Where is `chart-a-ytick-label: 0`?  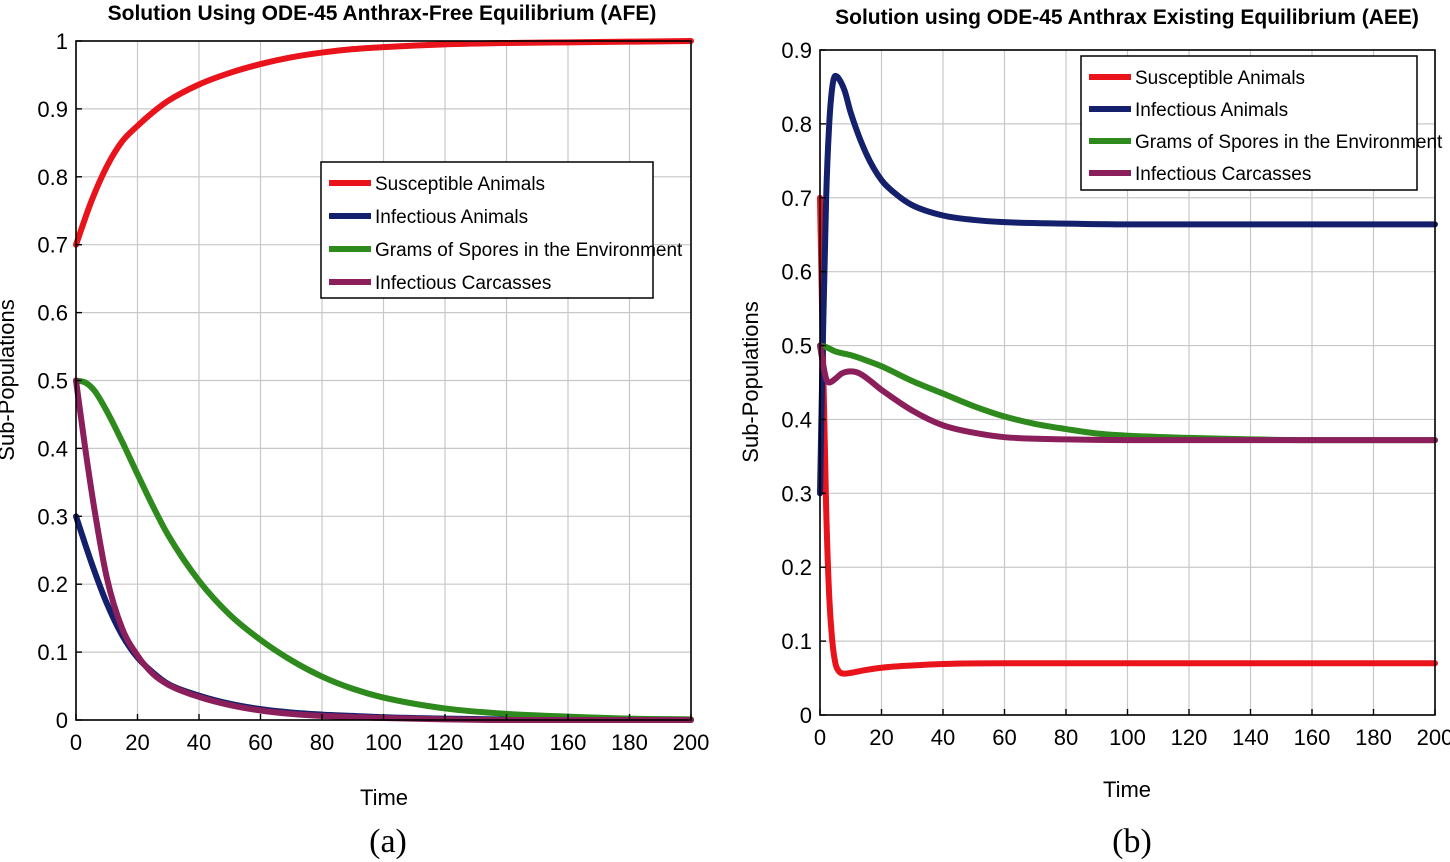
chart-a-ytick-label: 0 is located at coordinates (62, 720).